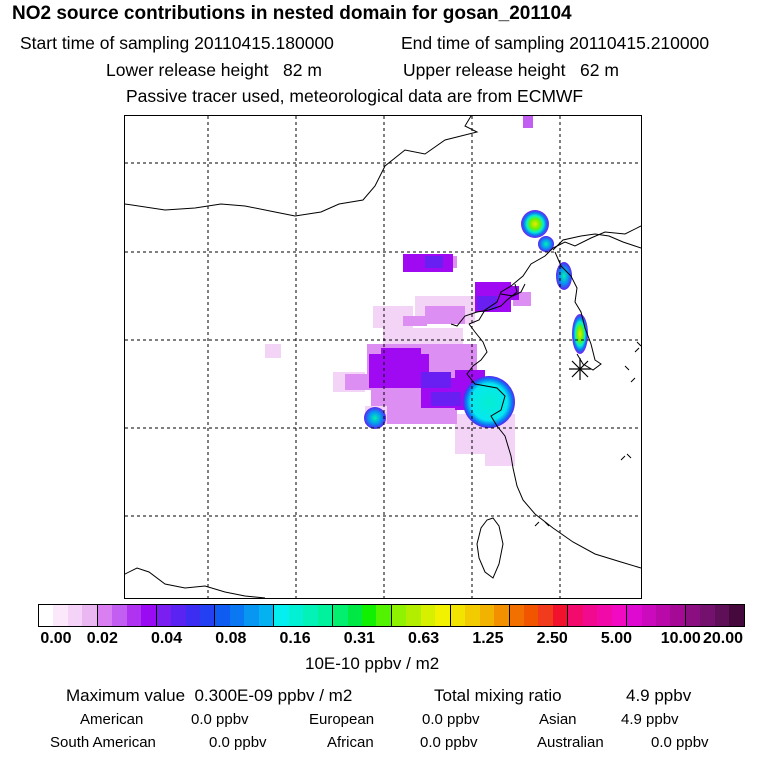 This screenshot has width=768, height=768. What do you see at coordinates (372, 663) in the screenshot?
I see `color-scale-units: 10E-10 ppbv / m2` at bounding box center [372, 663].